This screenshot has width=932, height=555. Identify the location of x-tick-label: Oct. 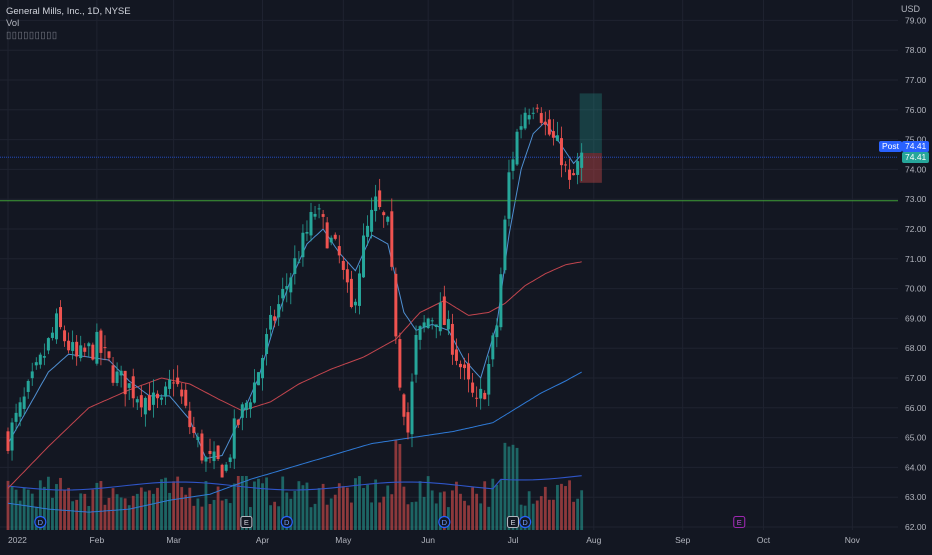
(764, 540).